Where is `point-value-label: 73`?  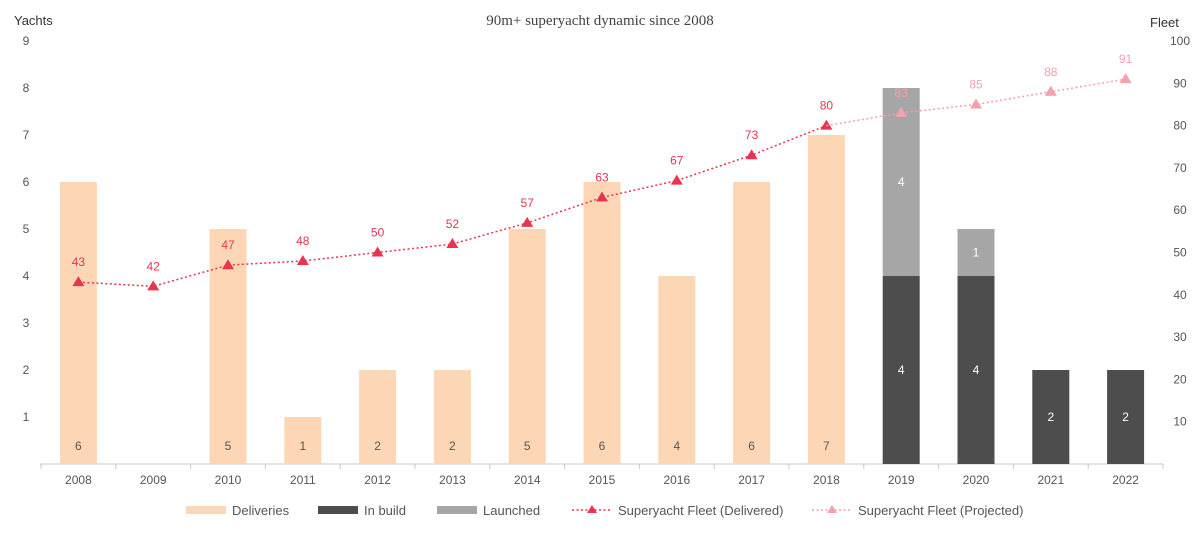
point-value-label: 73 is located at coordinates (752, 135).